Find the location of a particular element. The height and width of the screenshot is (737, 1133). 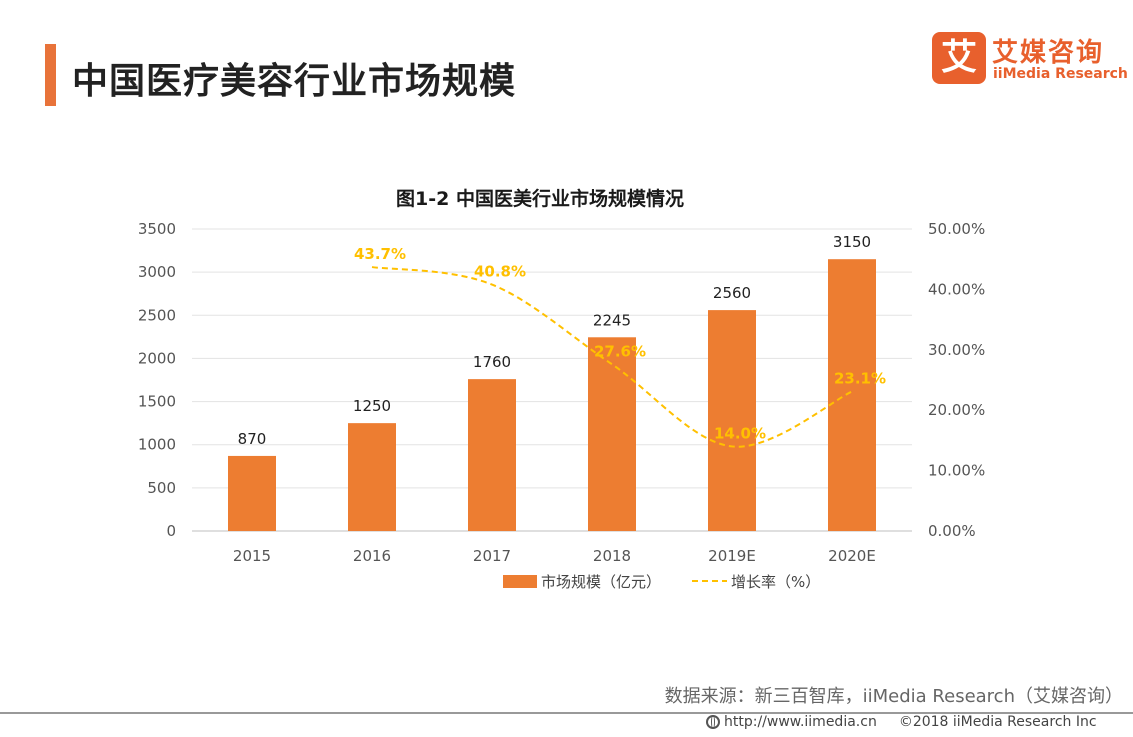

x-tick-label: 2018 is located at coordinates (612, 556).